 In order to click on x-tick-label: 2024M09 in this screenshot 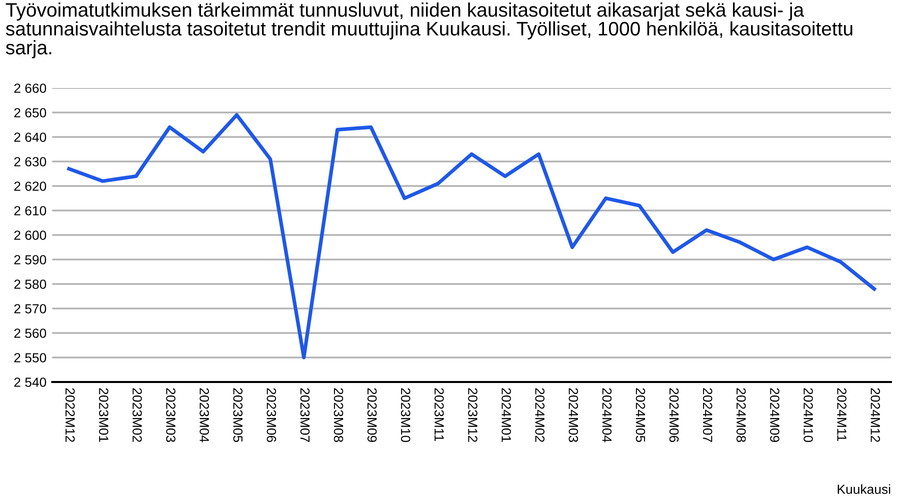, I will do `click(775, 415)`.